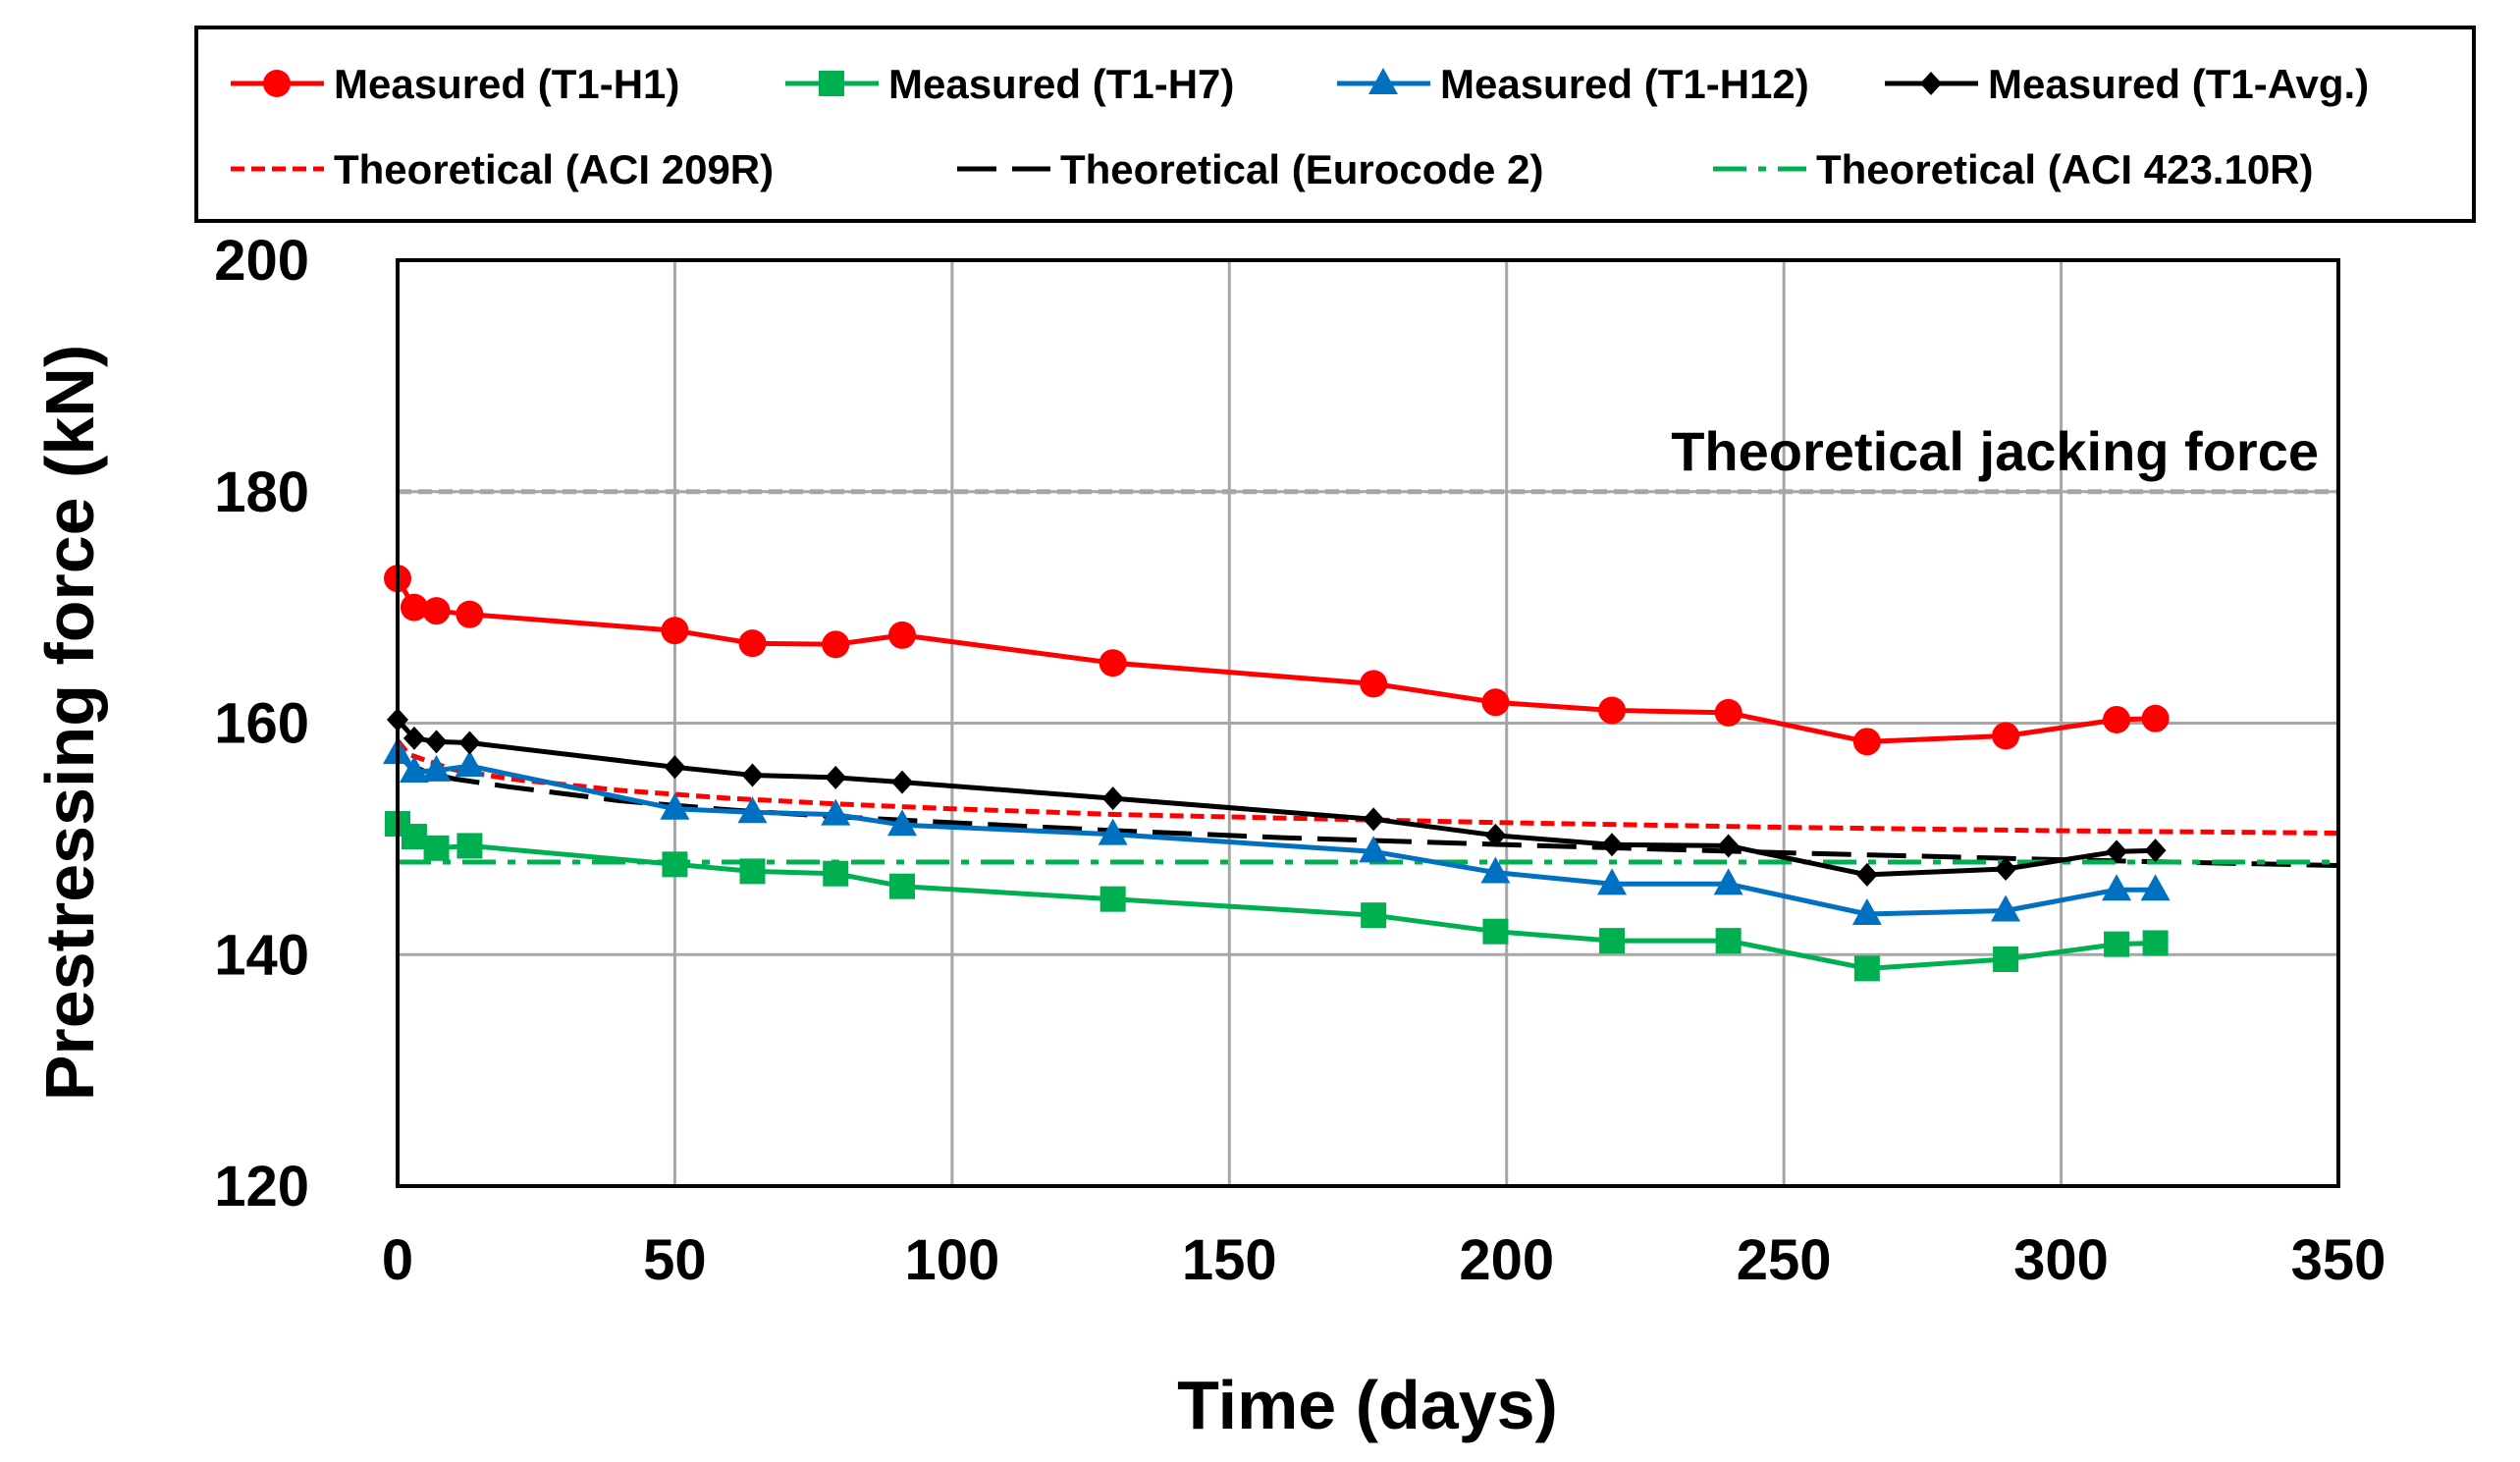 Image resolution: width=2520 pixels, height=1462 pixels. Describe the element at coordinates (1229, 1260) in the screenshot. I see `x-tick-label: 150` at that location.